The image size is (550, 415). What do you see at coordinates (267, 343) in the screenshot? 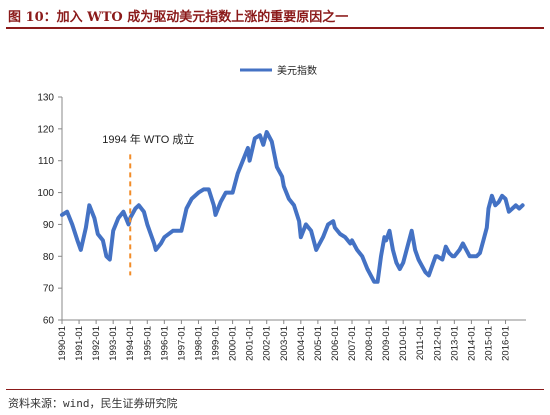
I see `x-tick-label: 2002-01` at bounding box center [267, 343].